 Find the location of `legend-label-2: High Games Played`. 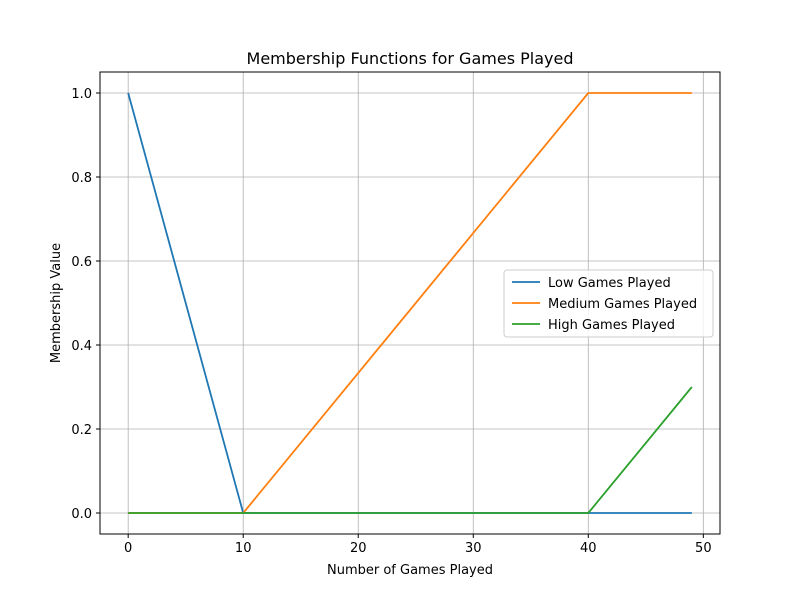

legend-label-2: High Games Played is located at coordinates (611, 325).